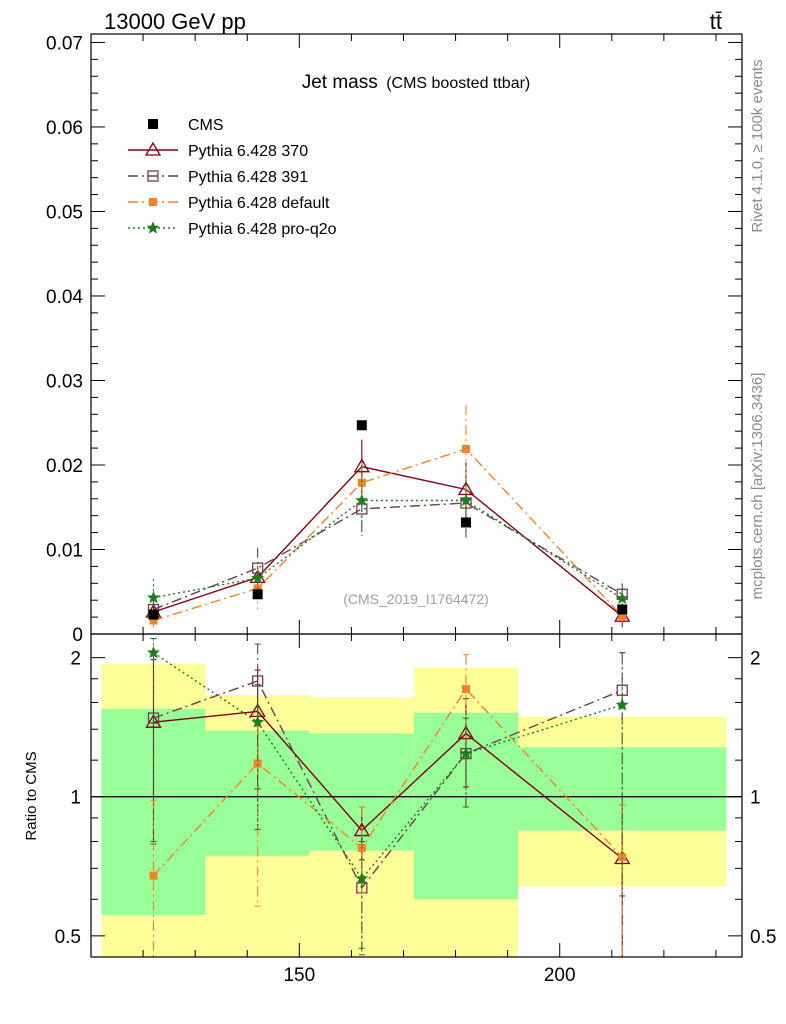 The height and width of the screenshot is (1024, 786). I want to click on chart-subtitle: (CMS boosted ttbar), so click(458, 83).